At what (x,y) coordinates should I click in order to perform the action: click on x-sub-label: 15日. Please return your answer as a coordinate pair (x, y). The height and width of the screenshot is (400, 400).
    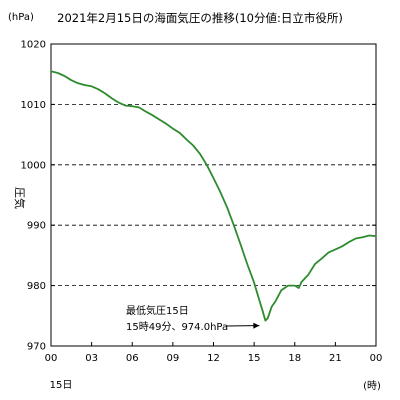
    Looking at the image, I should click on (61, 385).